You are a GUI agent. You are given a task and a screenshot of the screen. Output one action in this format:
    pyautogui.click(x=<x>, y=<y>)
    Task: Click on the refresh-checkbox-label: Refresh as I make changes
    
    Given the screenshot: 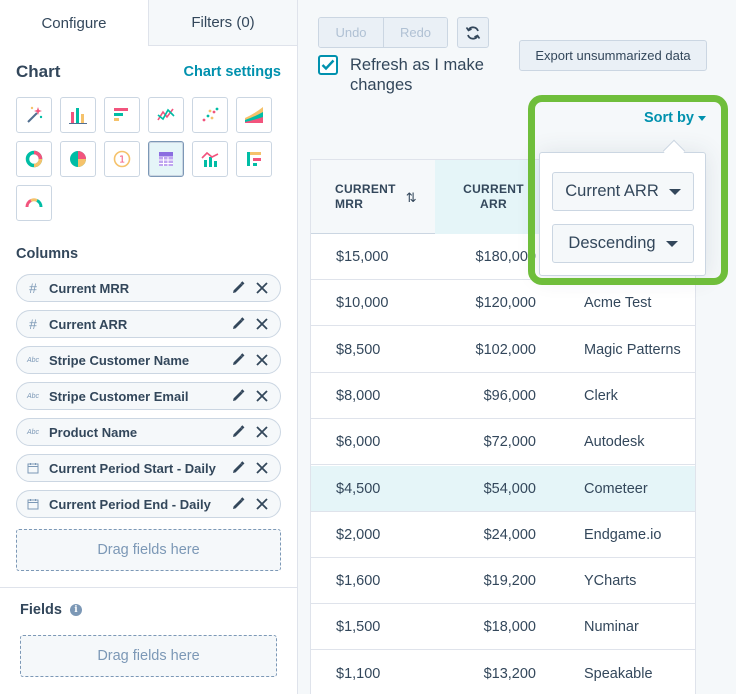 What is the action you would take?
    pyautogui.click(x=417, y=75)
    